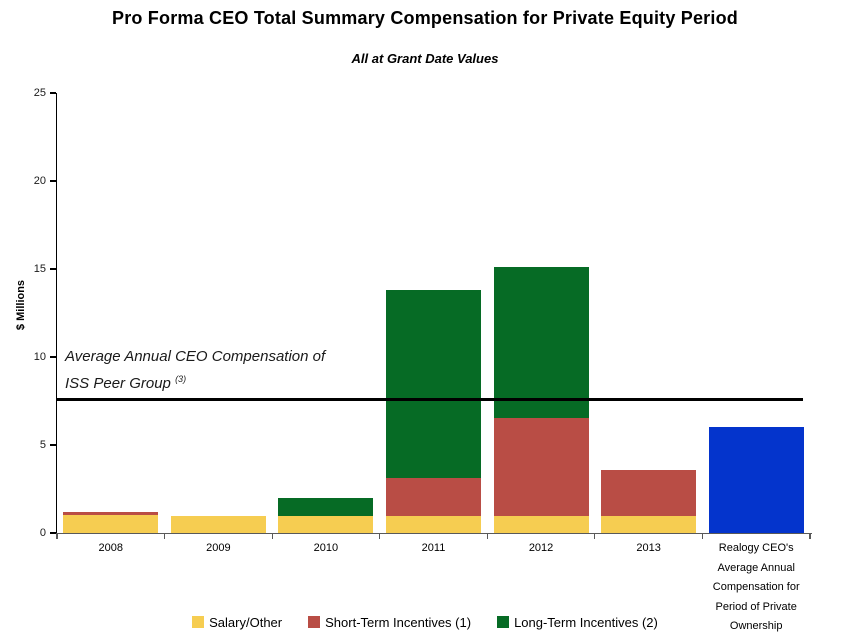 The height and width of the screenshot is (640, 850). I want to click on y-axis-tick-label: 20, so click(39, 181).